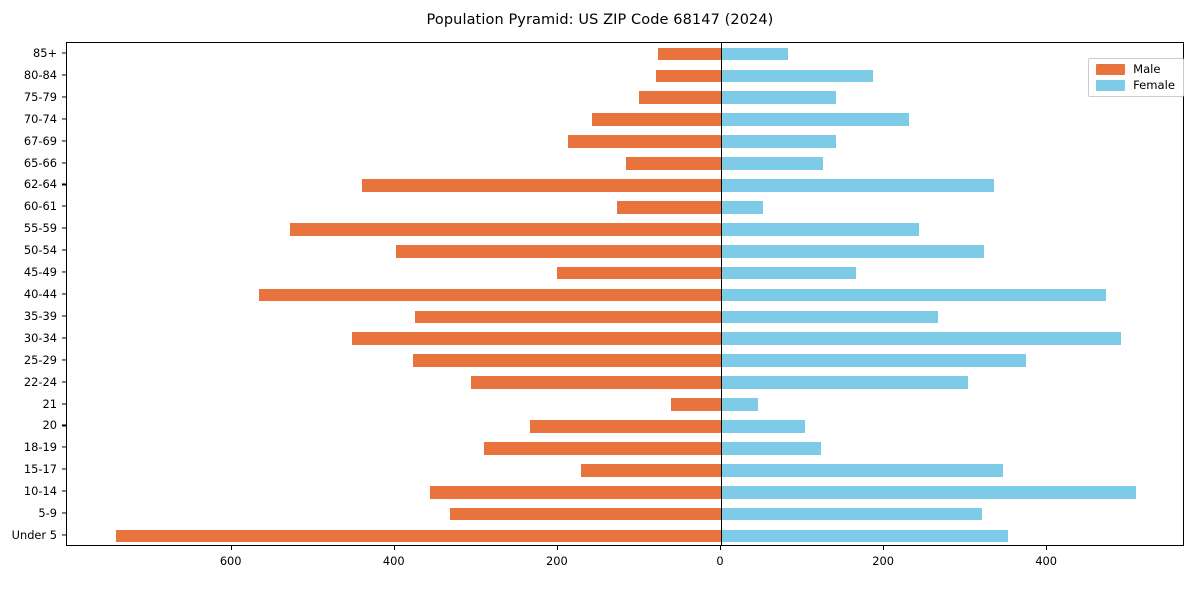 The width and height of the screenshot is (1200, 600). What do you see at coordinates (1154, 85) in the screenshot?
I see `legend-label-female: Female` at bounding box center [1154, 85].